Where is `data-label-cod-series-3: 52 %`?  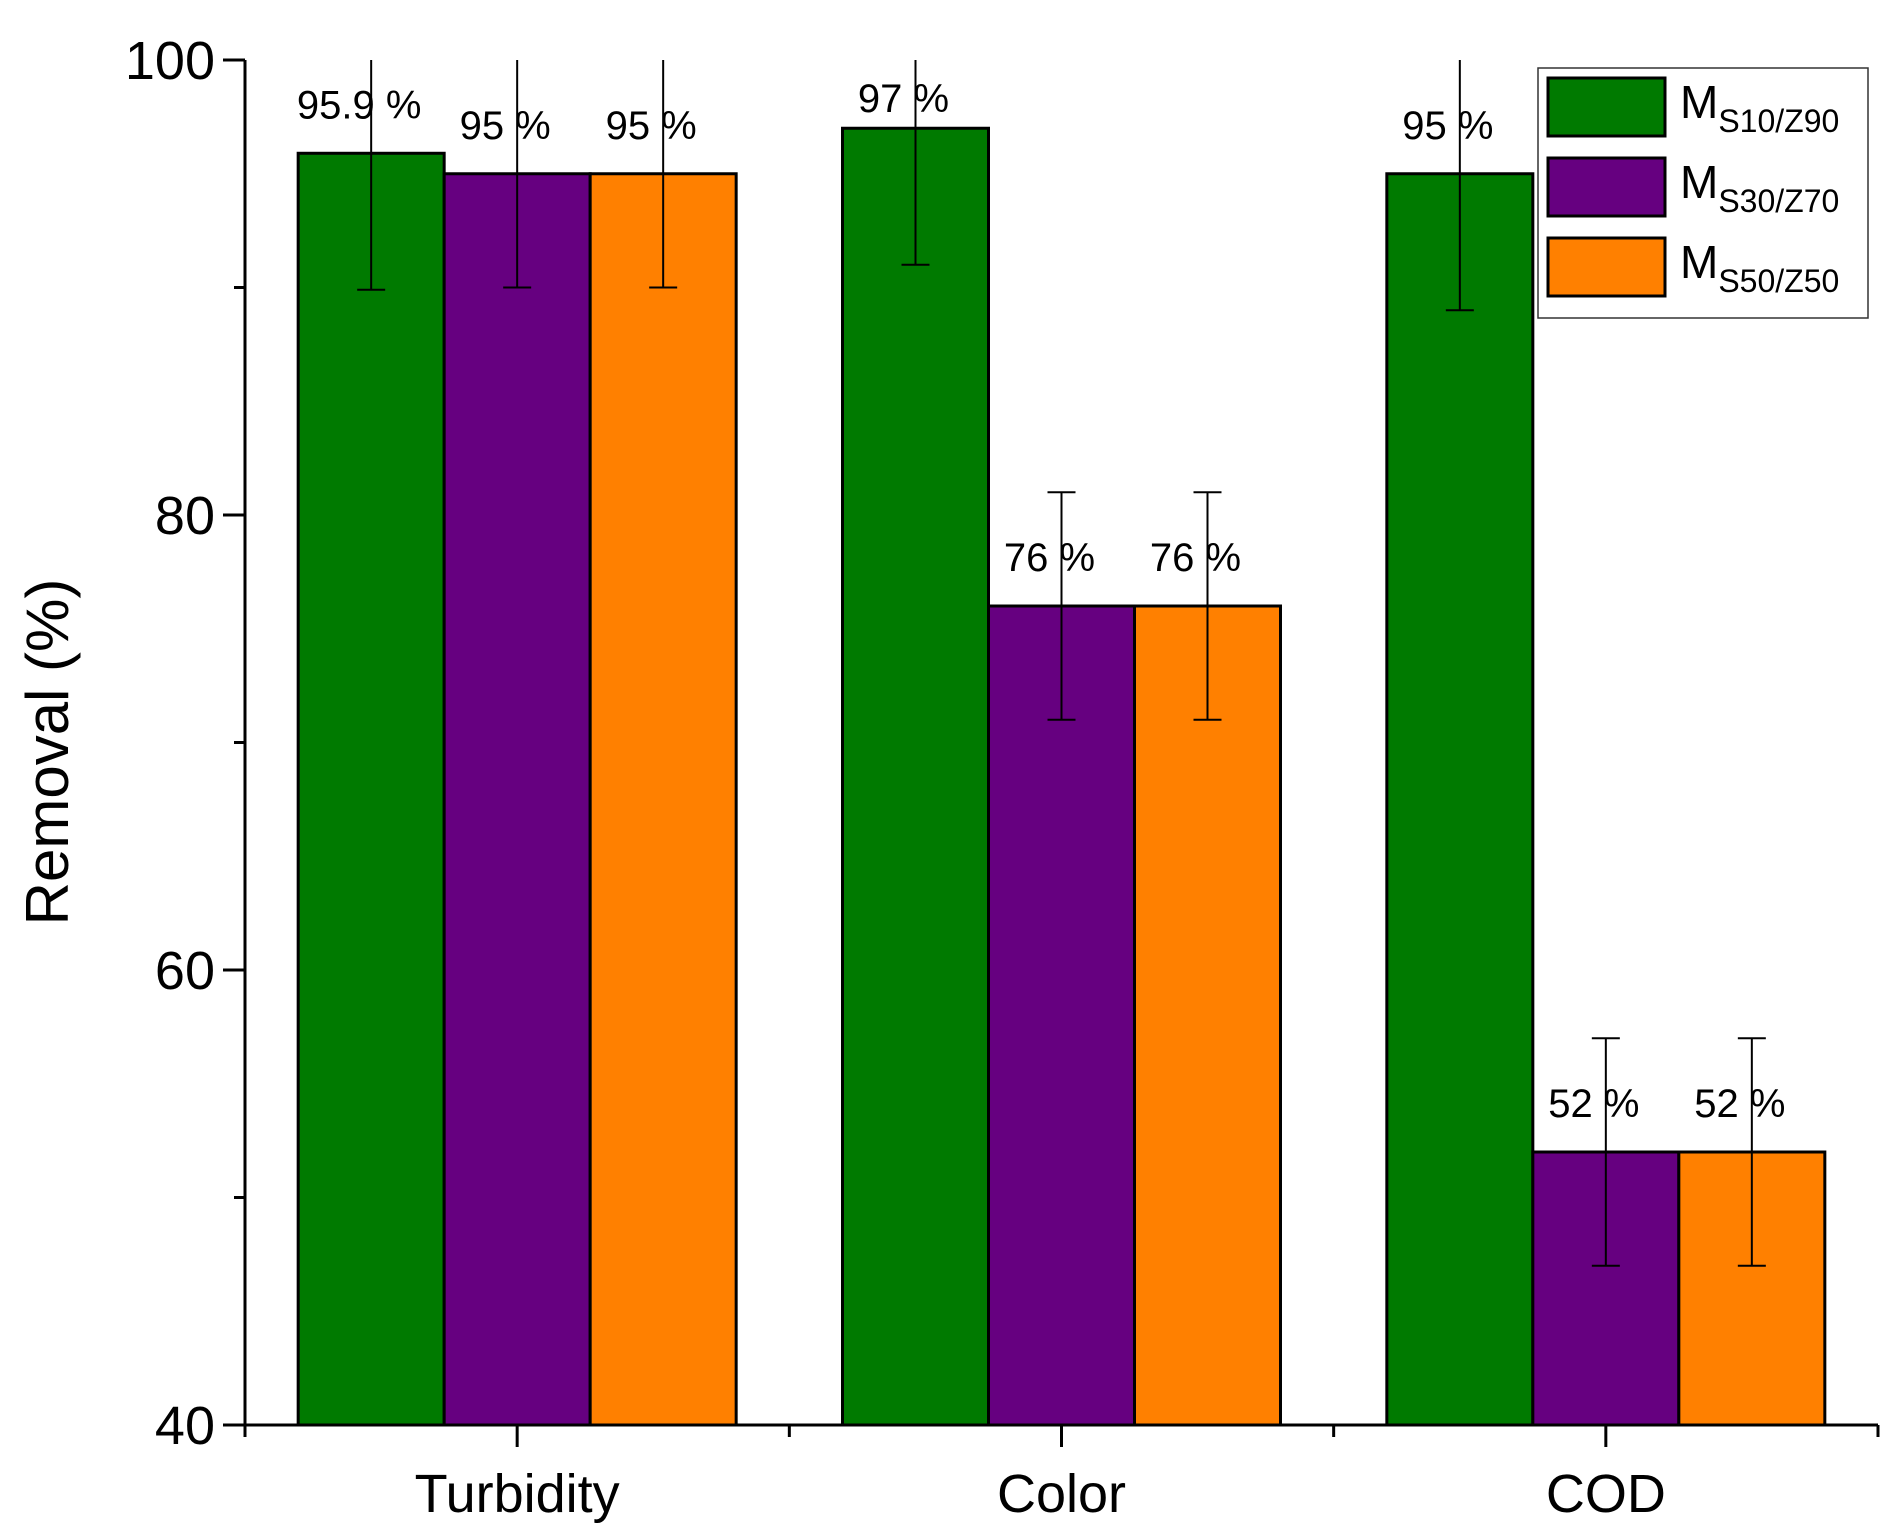
data-label-cod-series-3: 52 % is located at coordinates (1739, 1104).